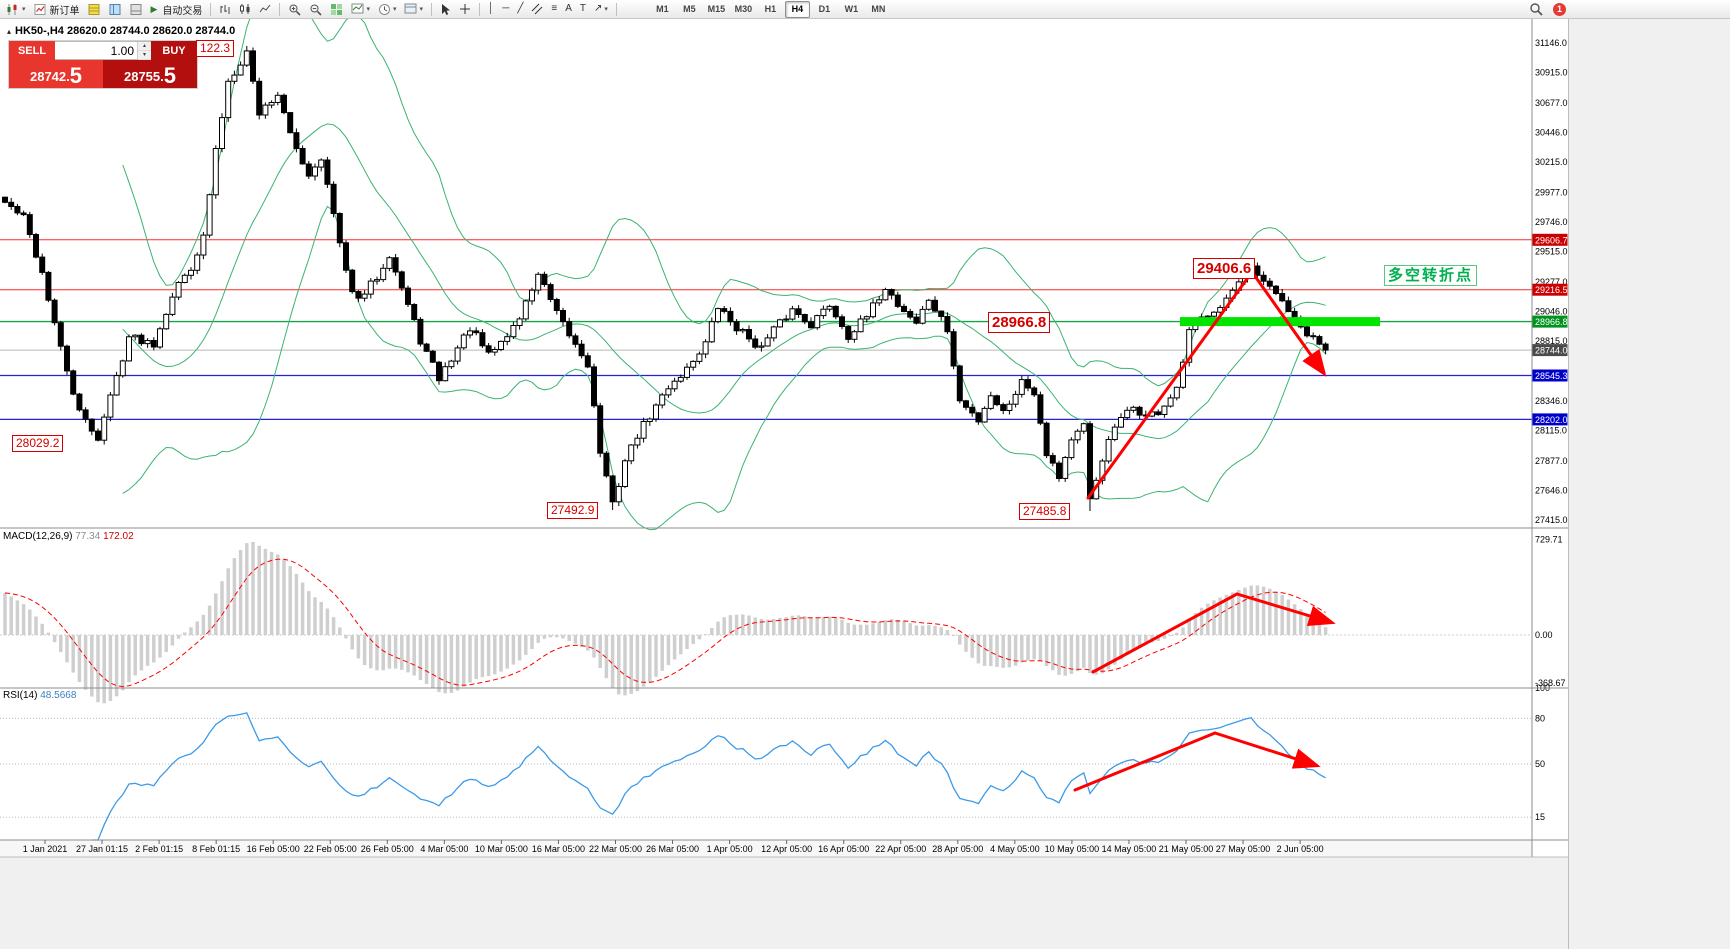 This screenshot has height=949, width=1730. What do you see at coordinates (1540, 718) in the screenshot?
I see `rsi-tick-label: 80` at bounding box center [1540, 718].